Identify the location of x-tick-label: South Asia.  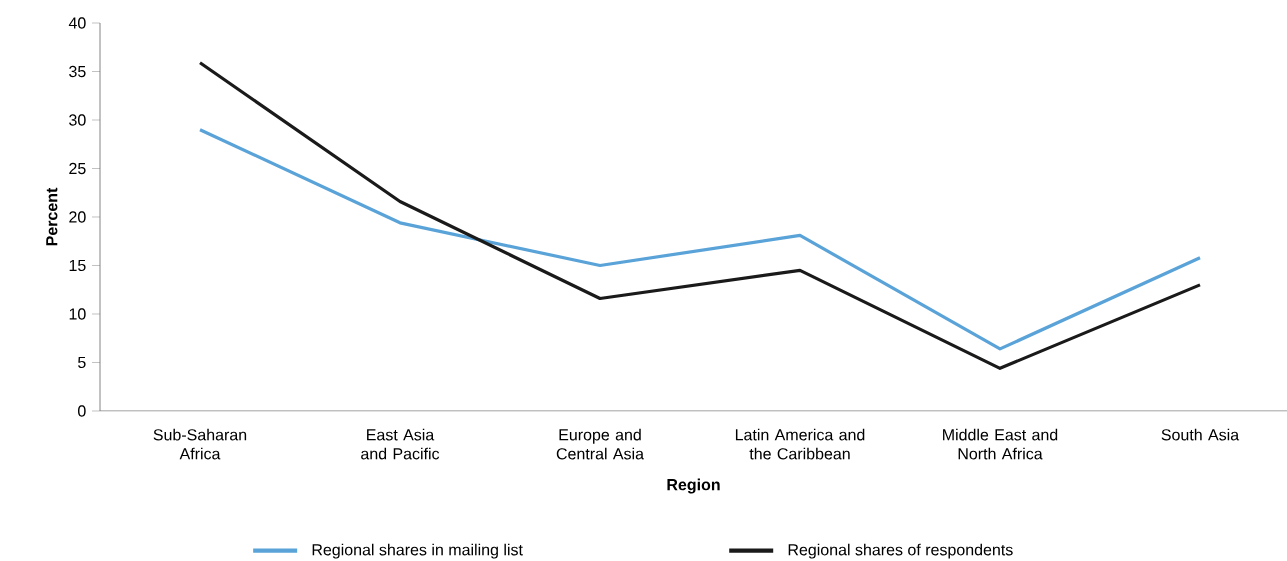
(1200, 434).